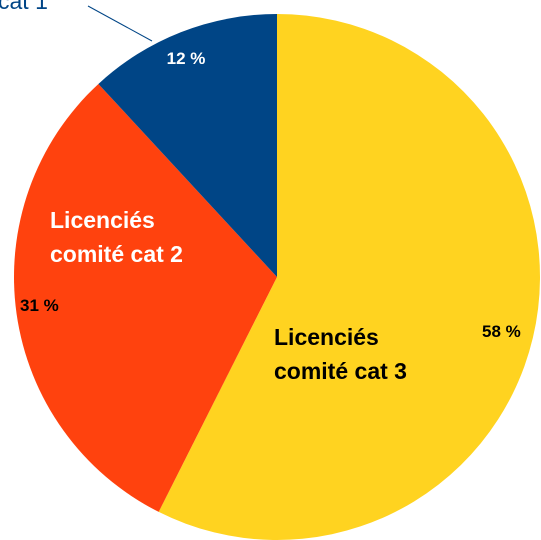 The width and height of the screenshot is (541, 540). Describe the element at coordinates (116, 237) in the screenshot. I see `pie-category-label-2: Licenciés comité cat 2` at that location.